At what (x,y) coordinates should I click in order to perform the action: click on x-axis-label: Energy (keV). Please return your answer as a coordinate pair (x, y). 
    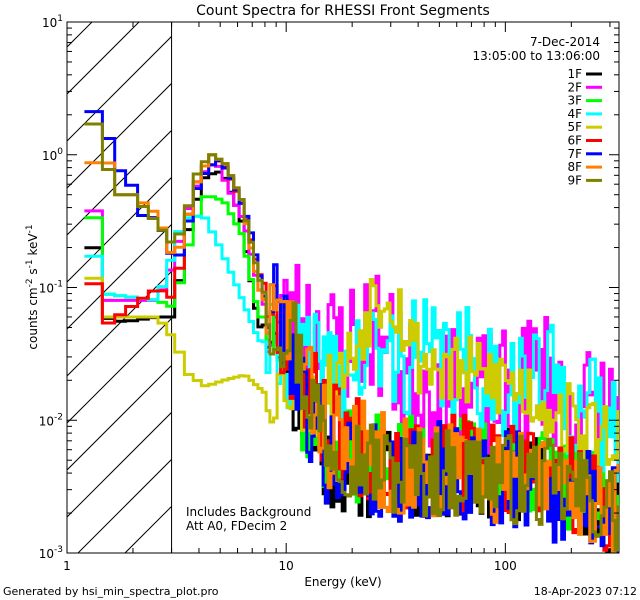
    Looking at the image, I should click on (342, 582).